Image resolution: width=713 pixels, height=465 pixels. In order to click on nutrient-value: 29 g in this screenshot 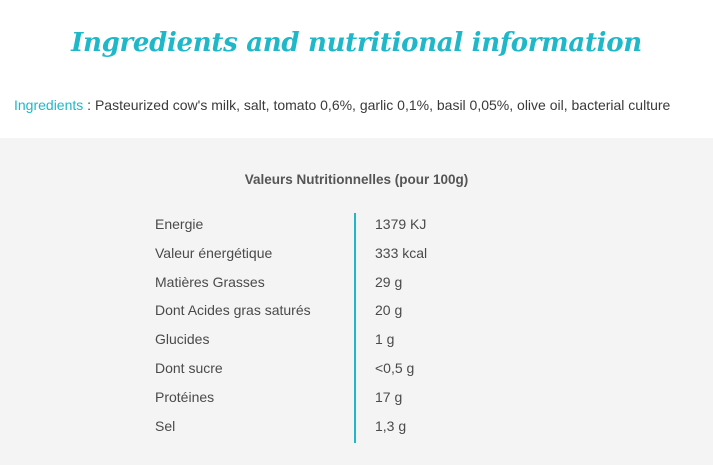, I will do `click(389, 281)`.